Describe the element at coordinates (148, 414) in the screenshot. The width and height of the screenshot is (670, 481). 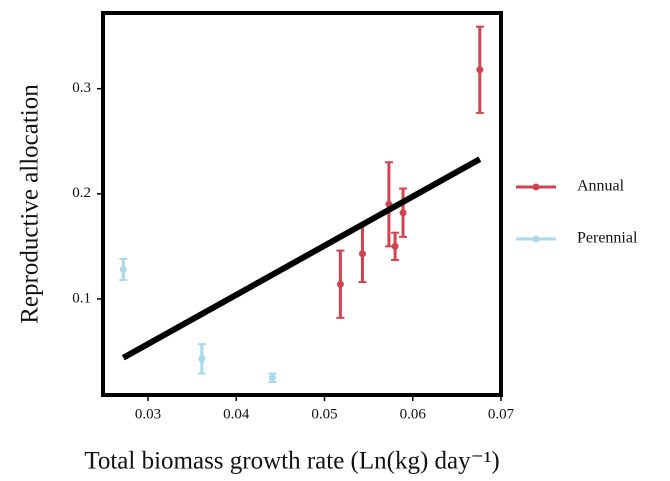
I see `x-tick-label: 0.03` at that location.